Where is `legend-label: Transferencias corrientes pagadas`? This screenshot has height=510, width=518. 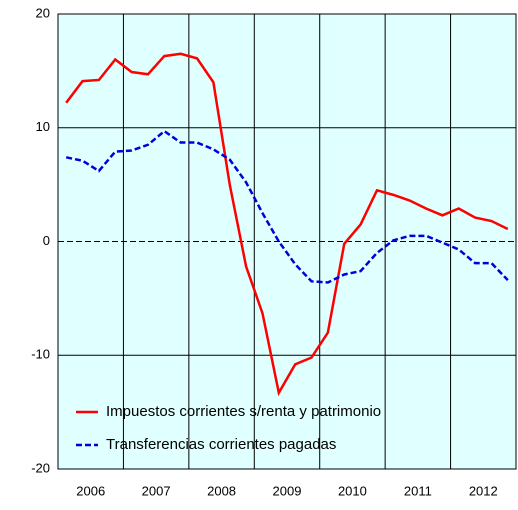
legend-label: Transferencias corrientes pagadas is located at coordinates (221, 444).